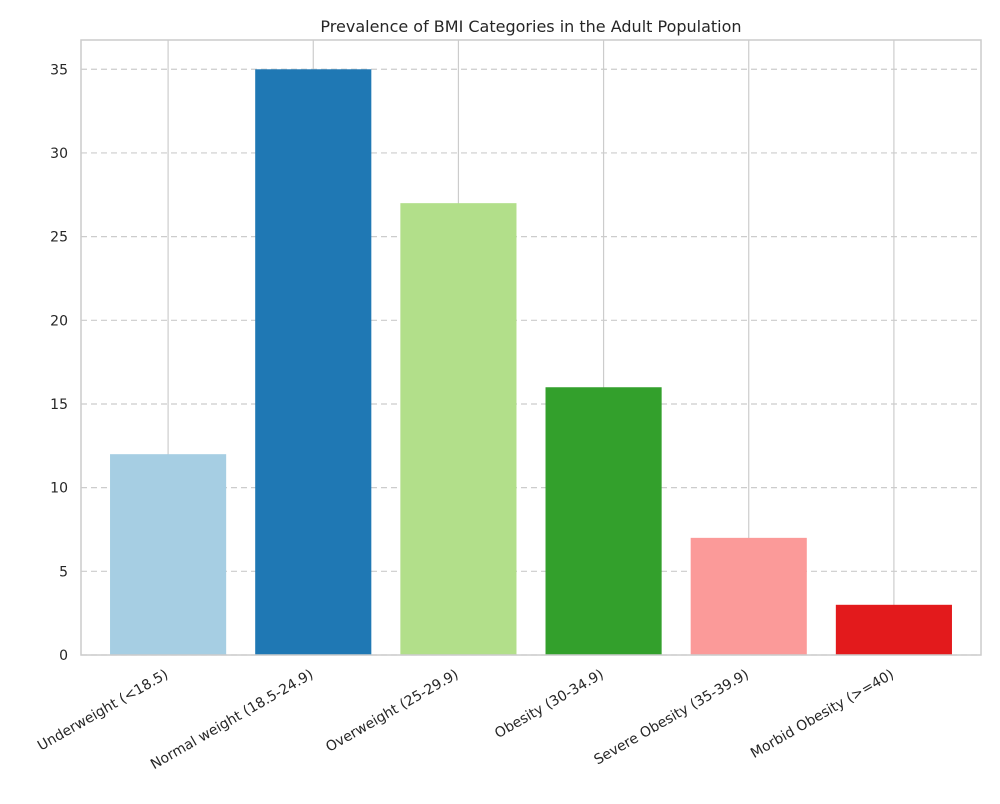 The width and height of the screenshot is (1000, 804). What do you see at coordinates (392, 711) in the screenshot?
I see `x-tick-label: Overweight (25-29.9)` at bounding box center [392, 711].